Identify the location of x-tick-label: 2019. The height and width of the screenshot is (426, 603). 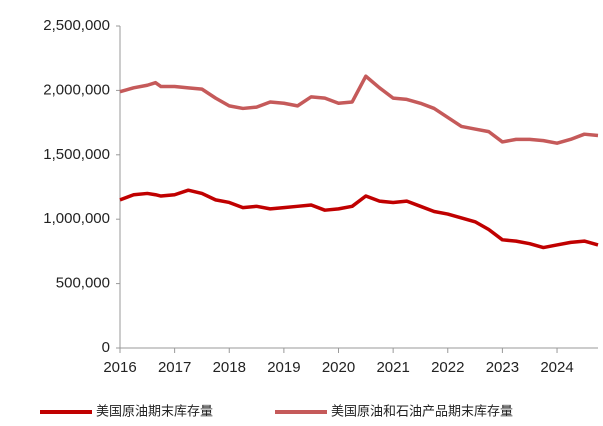
(283, 367).